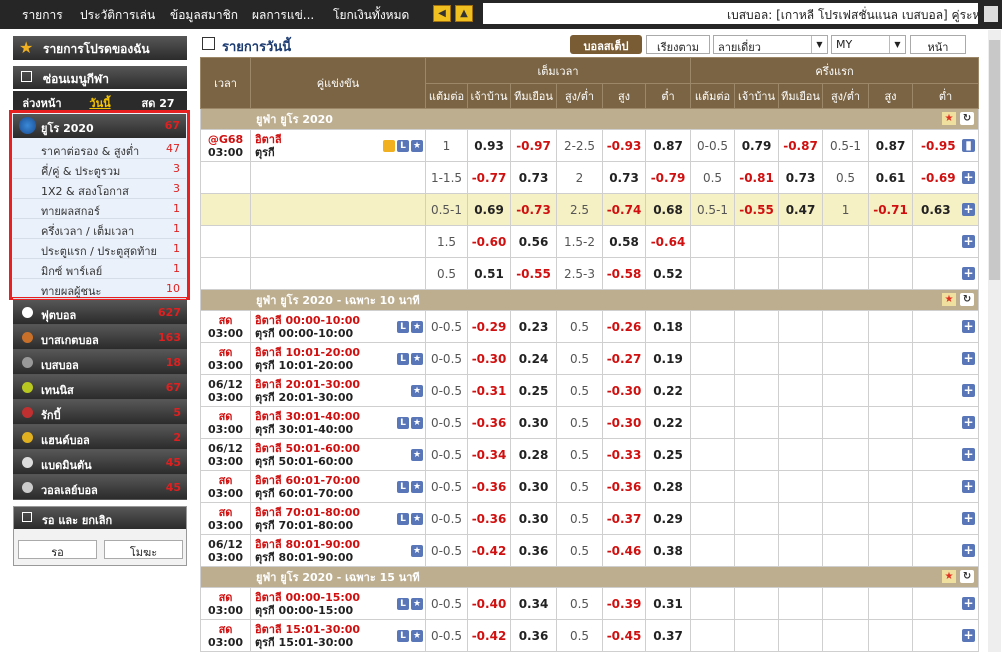 The height and width of the screenshot is (652, 1002). I want to click on tab: ล่วงหน้า, so click(42, 103).